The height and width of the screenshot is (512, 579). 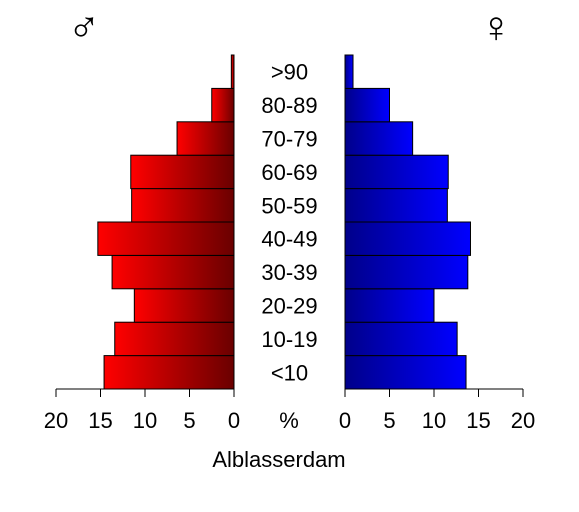 I want to click on age-group-label: >90, so click(x=289, y=72).